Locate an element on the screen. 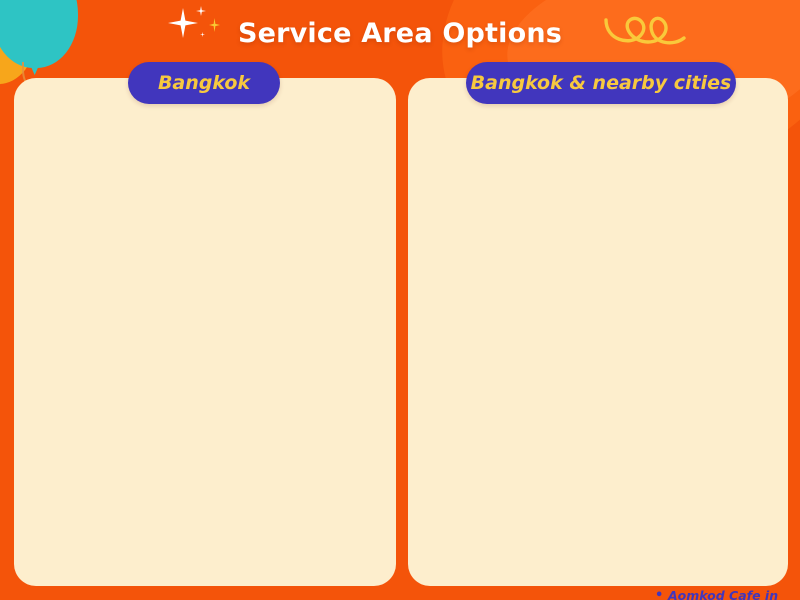  bangkok-nearby-pill: Bangkok & nearby cities is located at coordinates (601, 83).